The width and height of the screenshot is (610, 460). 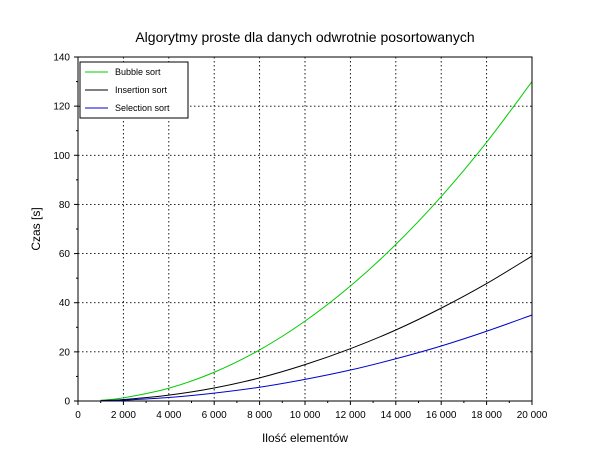 What do you see at coordinates (486, 415) in the screenshot?
I see `x-tick-label: 18 000` at bounding box center [486, 415].